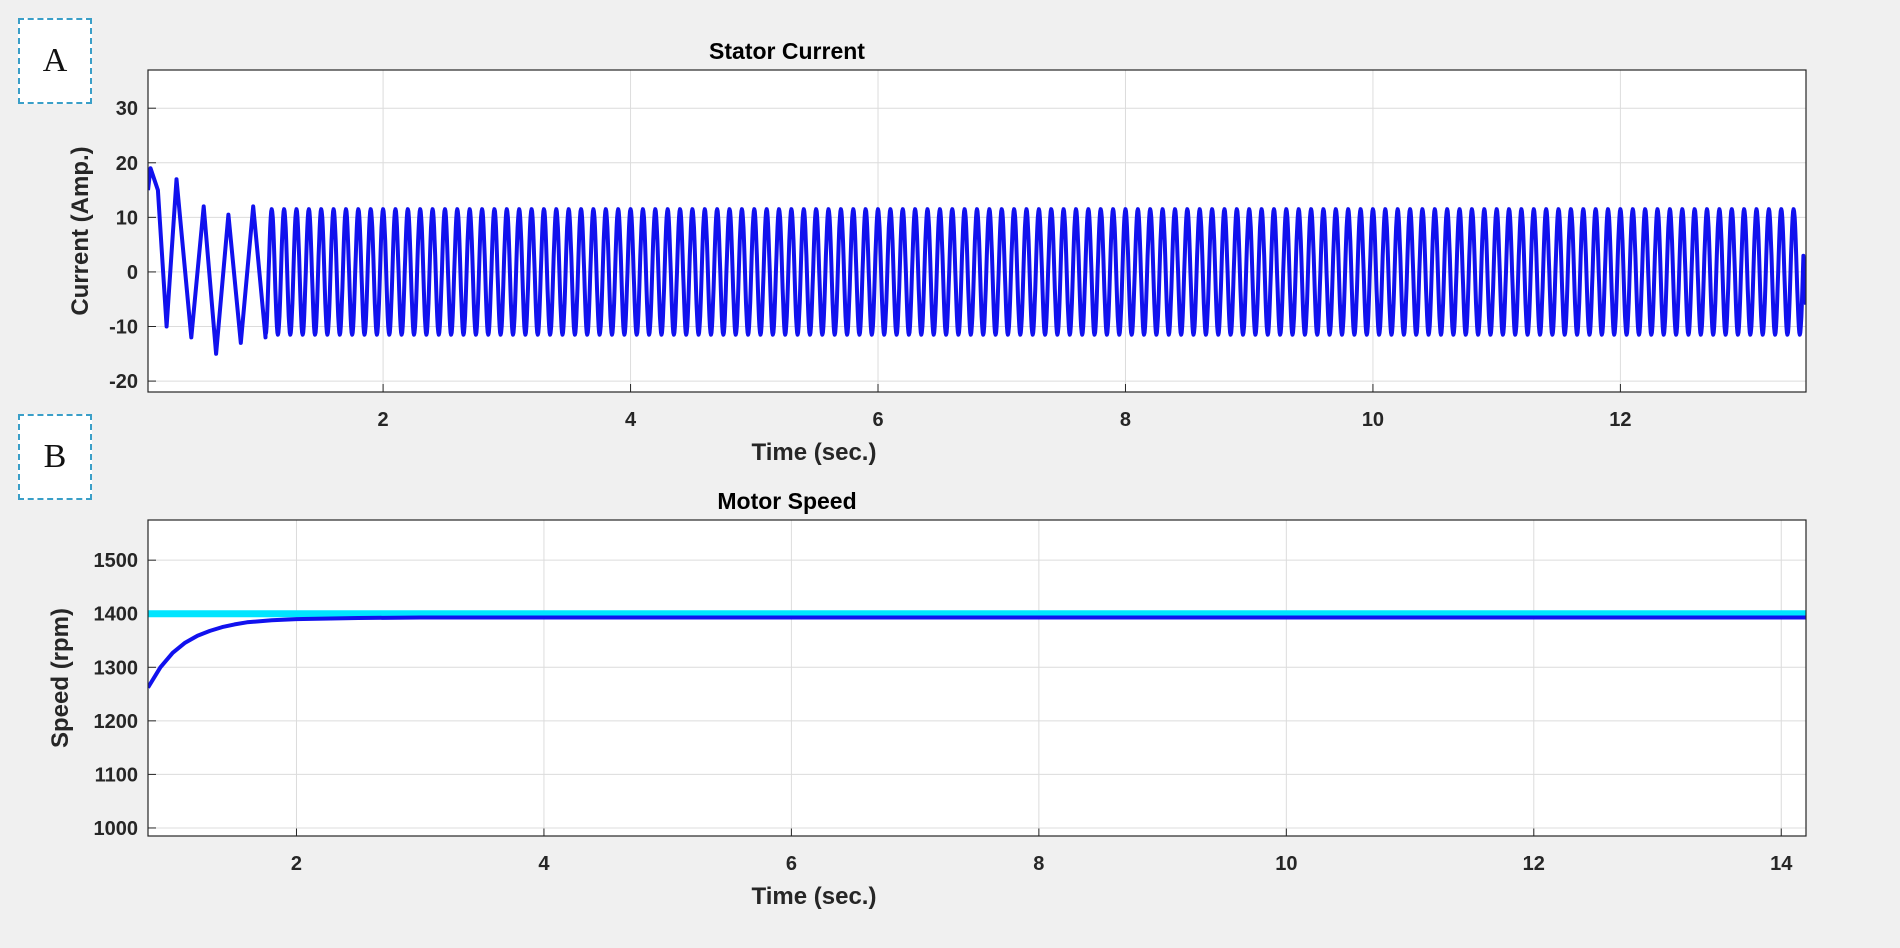 The width and height of the screenshot is (1900, 948). Describe the element at coordinates (80, 230) in the screenshot. I see `y-axis-label: Current (Amp.)` at that location.